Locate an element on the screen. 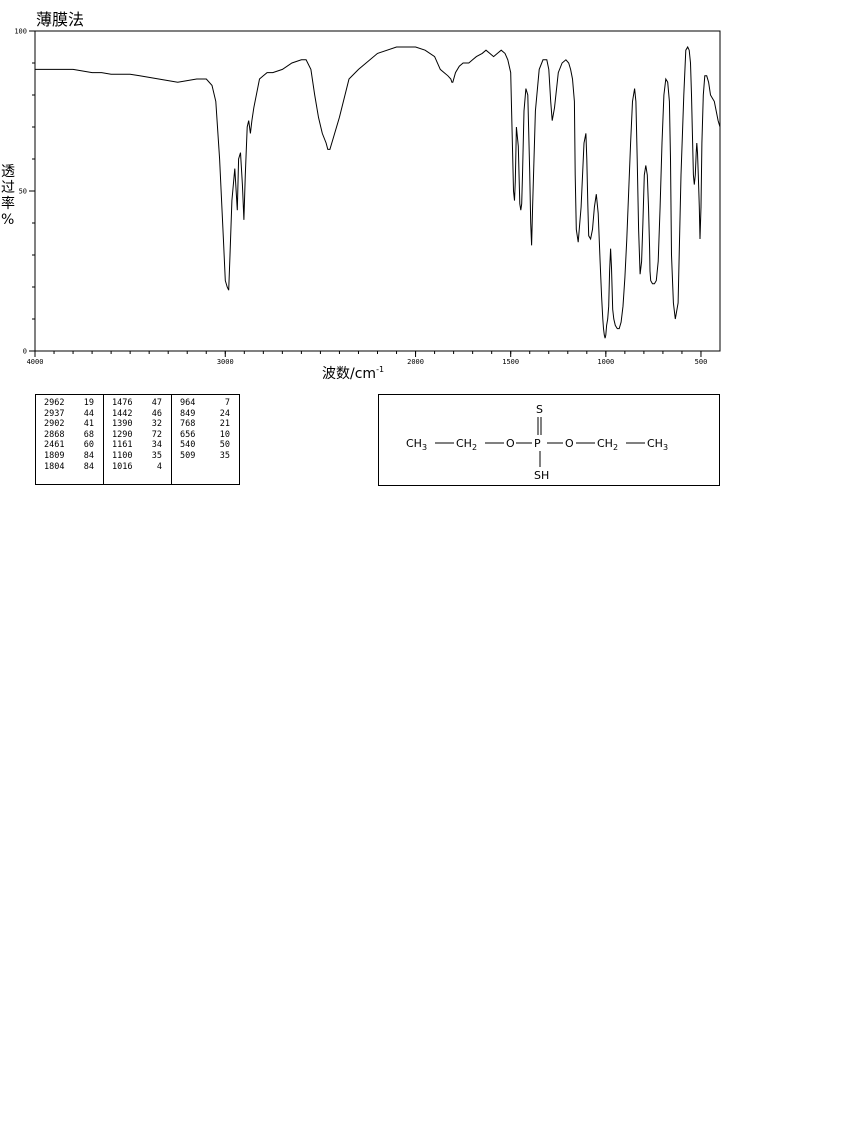  left-ch3-label: CH3 is located at coordinates (416, 444).